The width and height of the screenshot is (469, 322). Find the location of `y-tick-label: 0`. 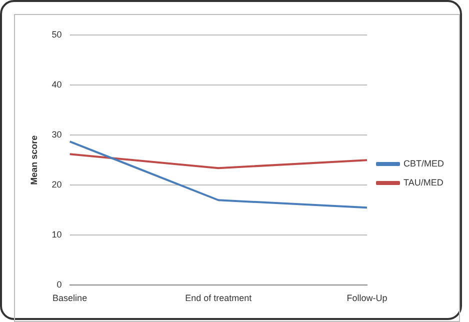

y-tick-label: 0 is located at coordinates (59, 285).